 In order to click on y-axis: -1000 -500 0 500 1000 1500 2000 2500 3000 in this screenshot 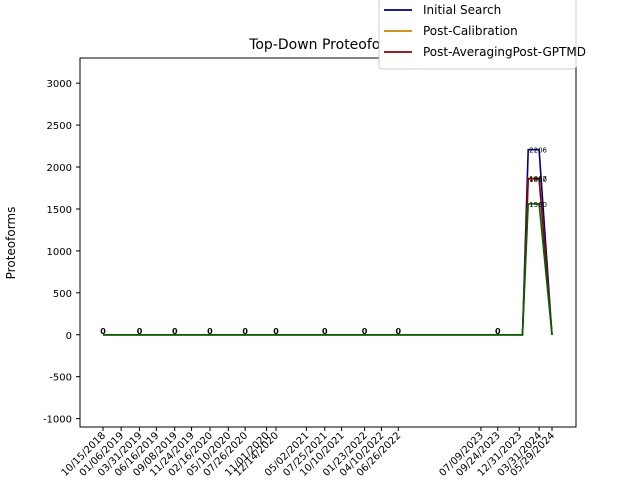, I will do `click(61, 252)`.